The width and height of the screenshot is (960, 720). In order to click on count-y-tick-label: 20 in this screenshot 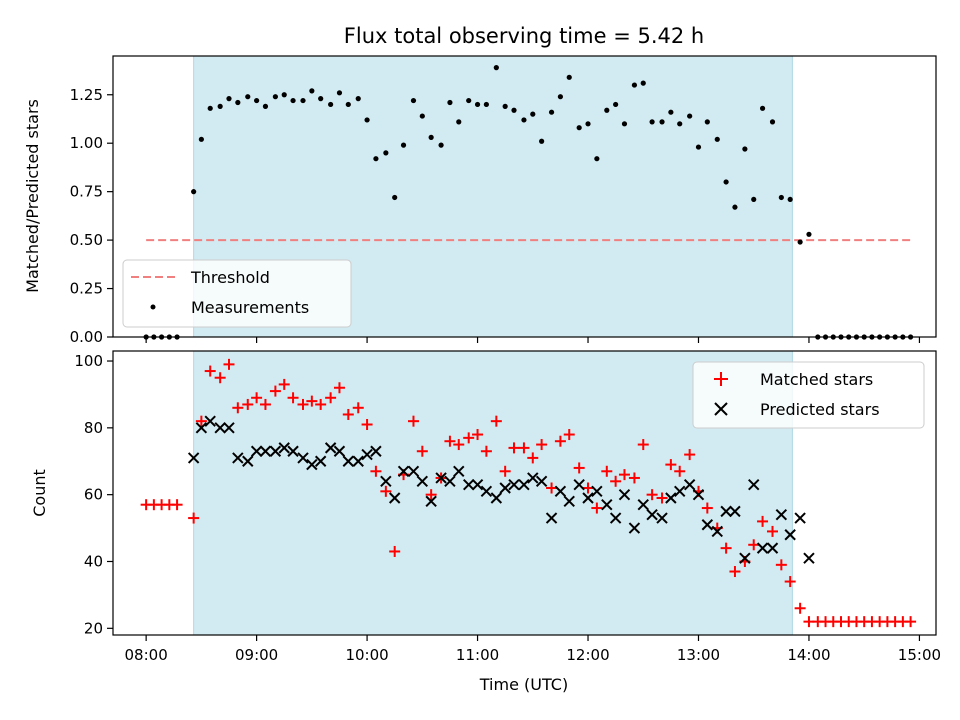, I will do `click(93, 628)`.